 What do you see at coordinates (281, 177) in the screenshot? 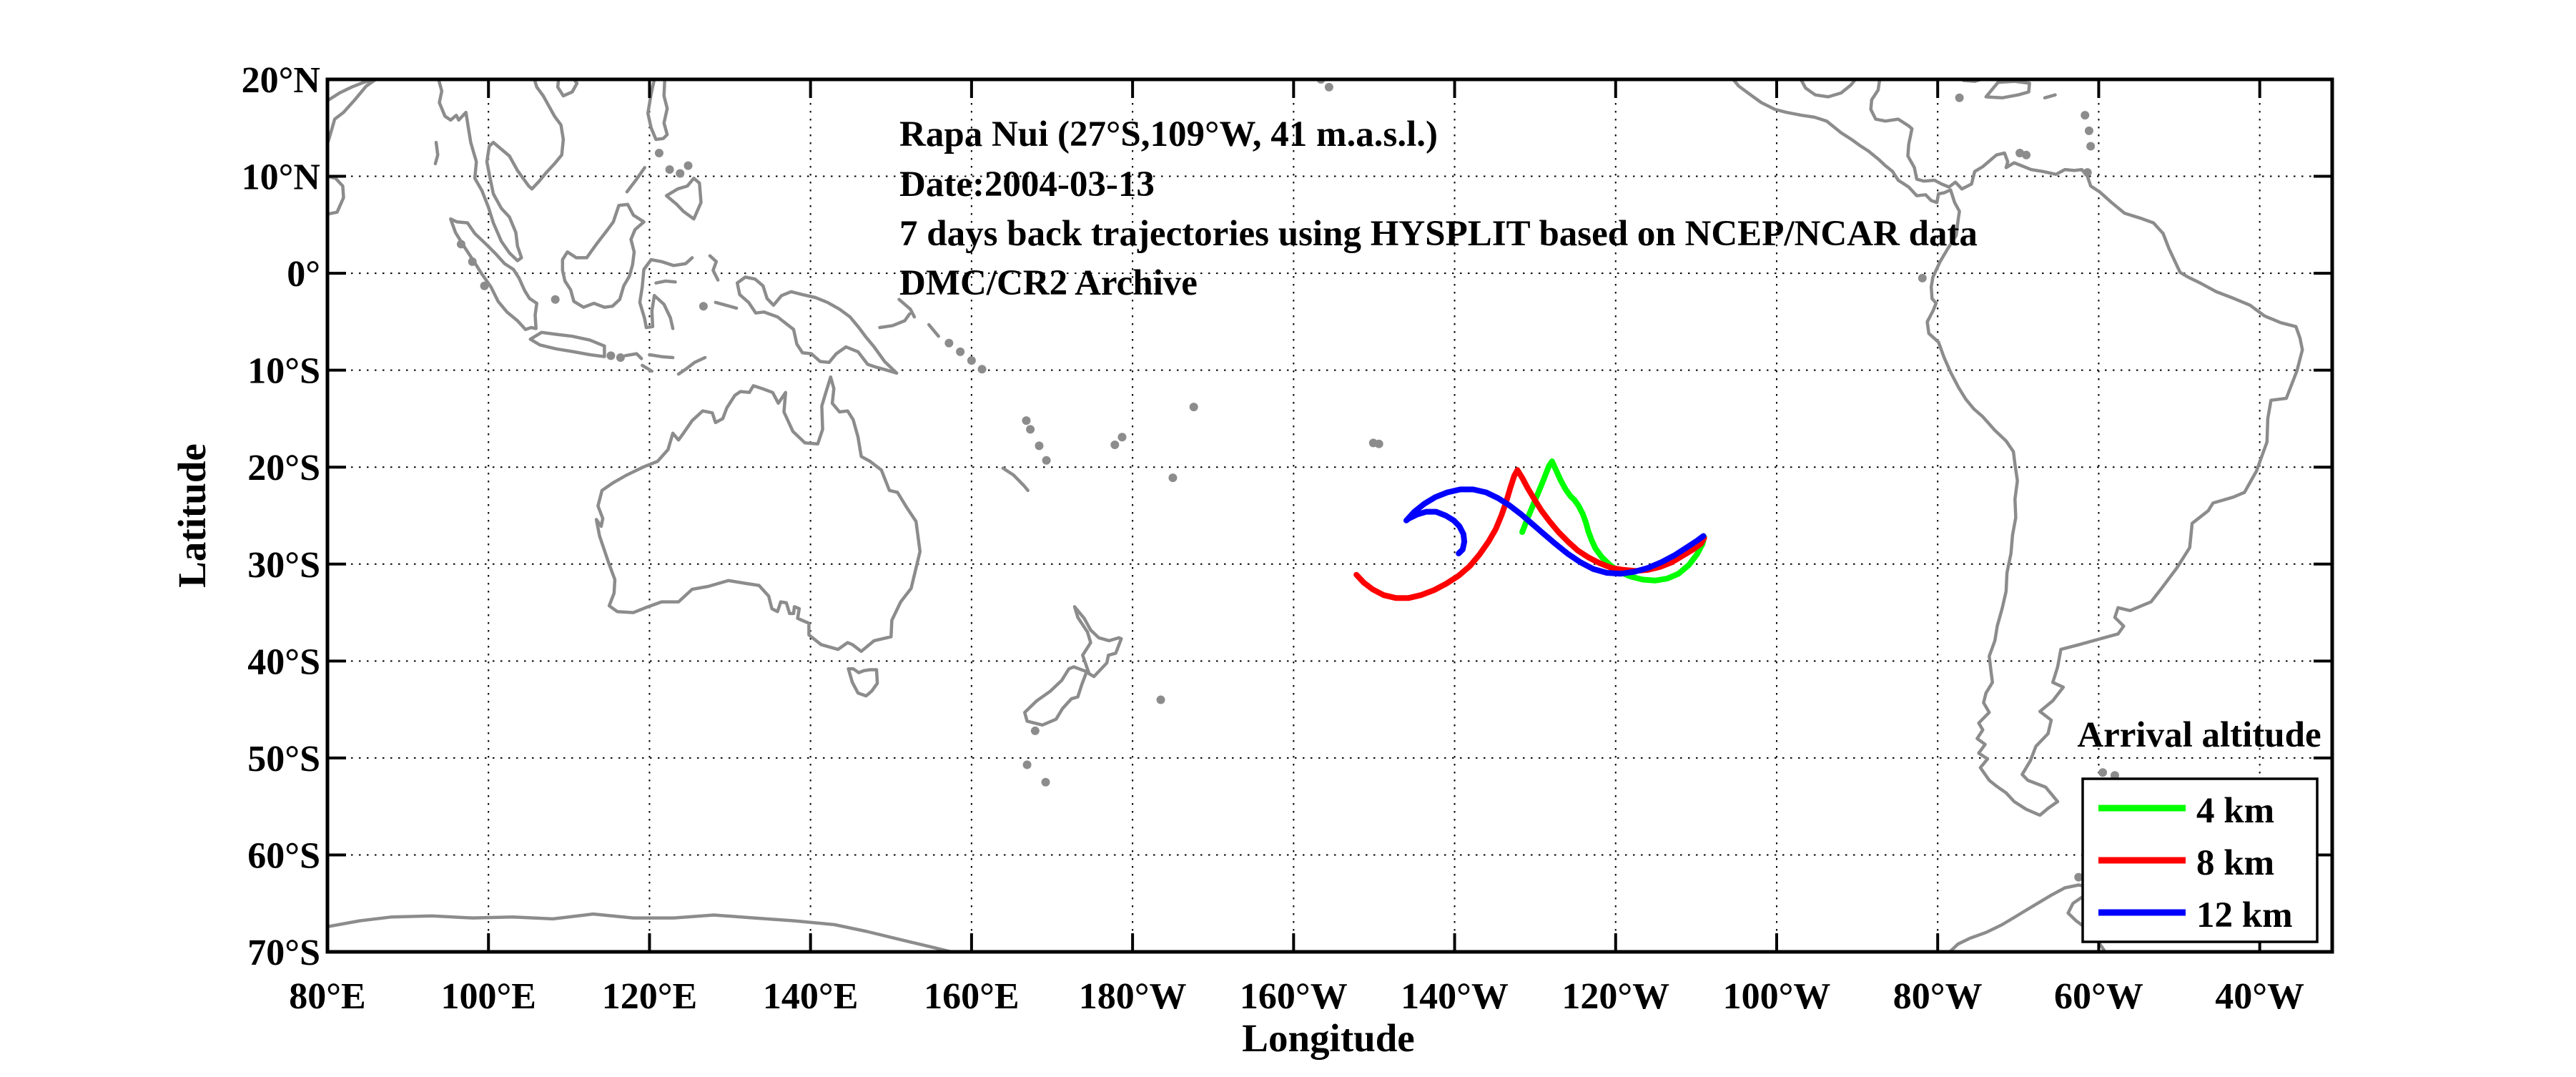
I see `y-tick-label: 10°N` at bounding box center [281, 177].